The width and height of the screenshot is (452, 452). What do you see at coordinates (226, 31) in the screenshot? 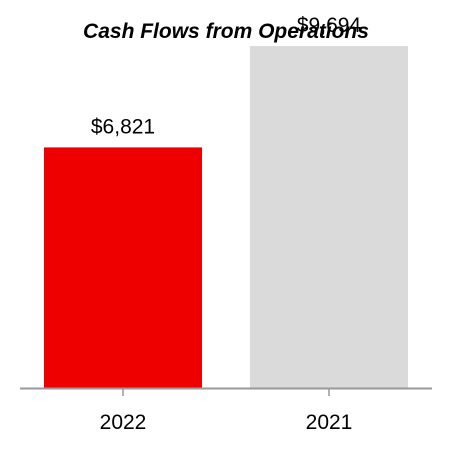
I see `chart-title: Cash Flows from Operations` at bounding box center [226, 31].